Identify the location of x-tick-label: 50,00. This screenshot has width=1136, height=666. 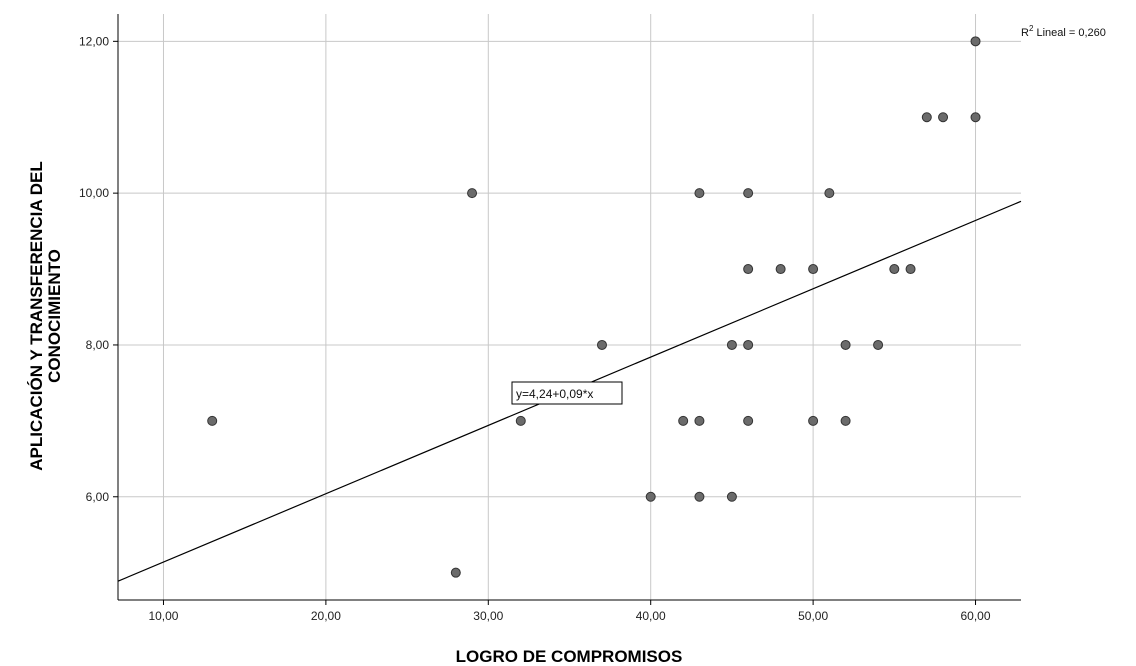
(813, 616).